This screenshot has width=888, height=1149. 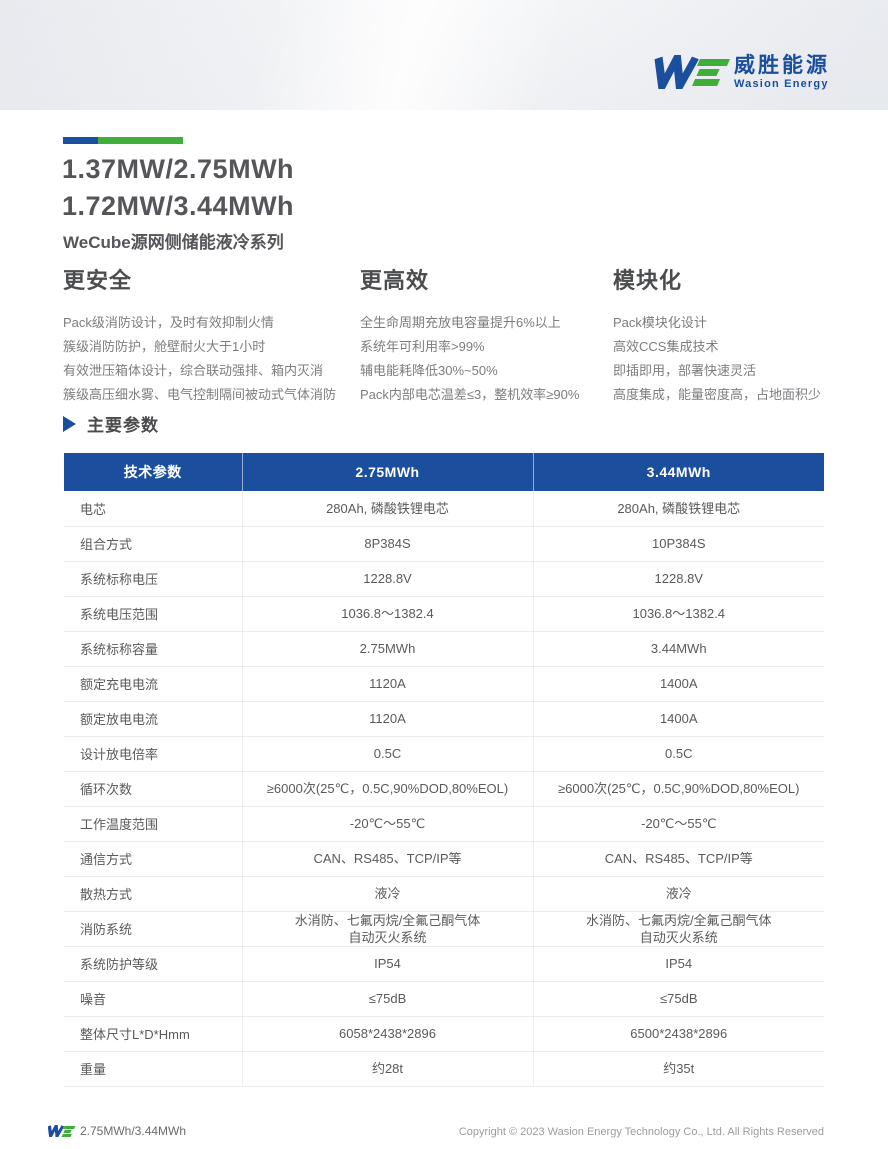 What do you see at coordinates (678, 1034) in the screenshot?
I see `param-value: 6500*2438*2896` at bounding box center [678, 1034].